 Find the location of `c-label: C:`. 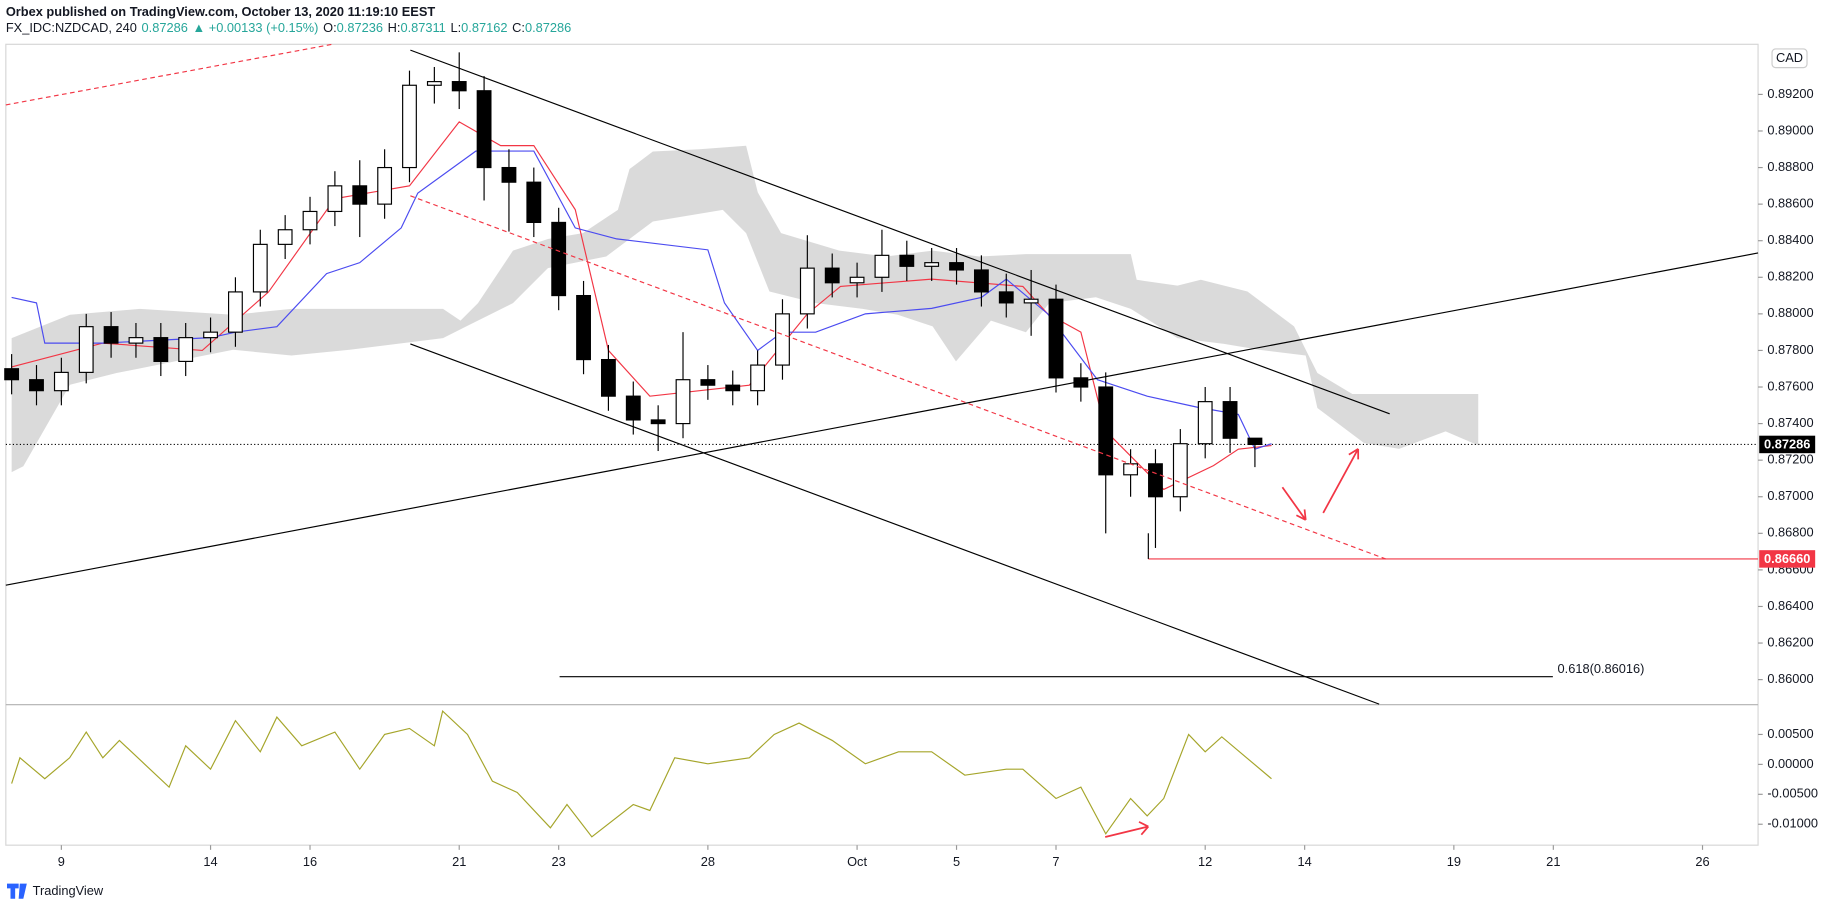

c-label: C: is located at coordinates (518, 28).